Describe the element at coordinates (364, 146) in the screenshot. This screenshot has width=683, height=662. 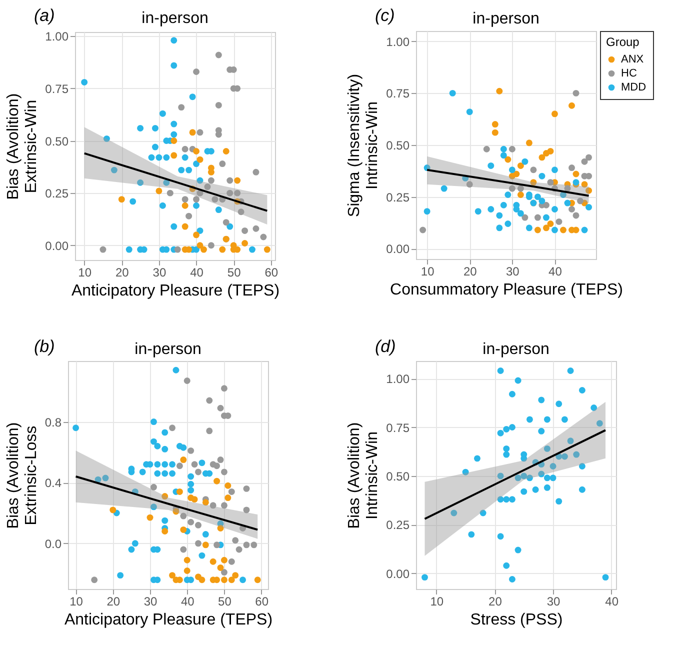
I see `y-axis-title: Sigma (Insensitivity) Intrinsic-Win` at that location.